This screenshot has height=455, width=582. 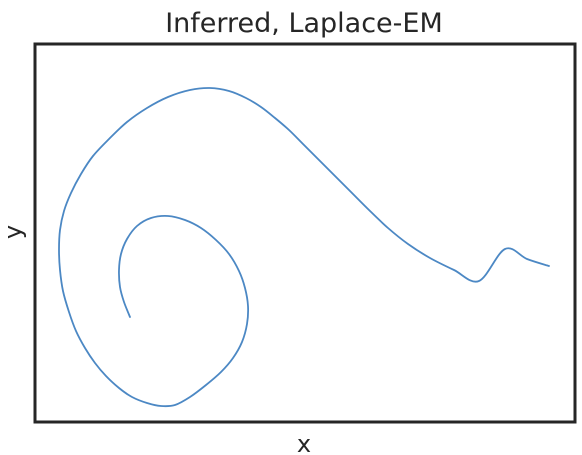 I want to click on y-axis-label: y, so click(x=13, y=232).